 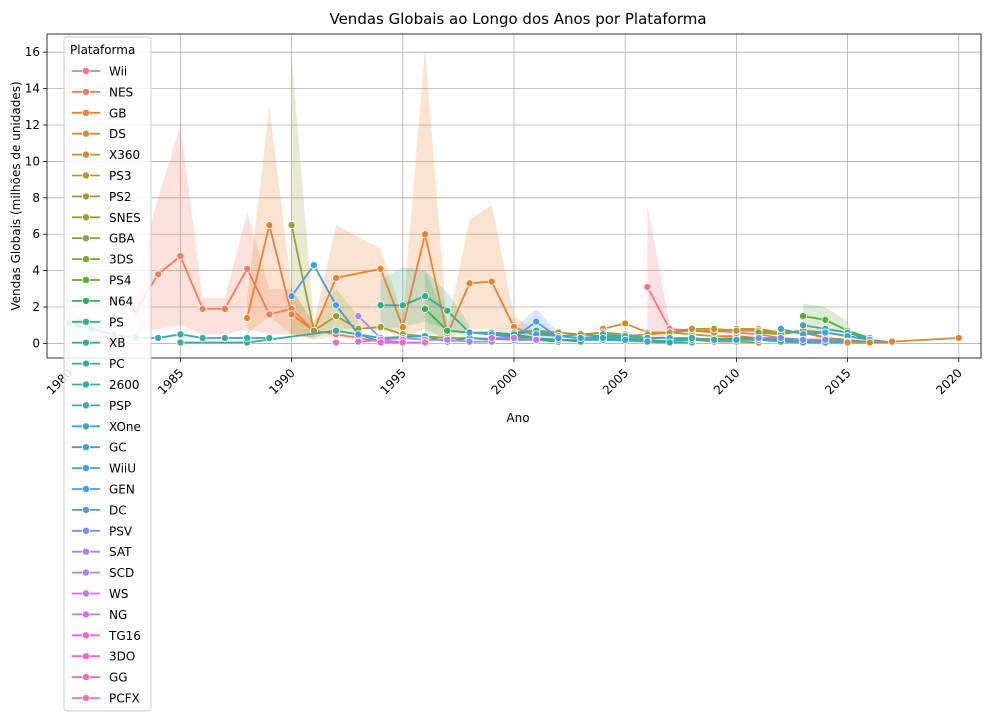 What do you see at coordinates (118, 594) in the screenshot?
I see `legend-label-WS: WS` at bounding box center [118, 594].